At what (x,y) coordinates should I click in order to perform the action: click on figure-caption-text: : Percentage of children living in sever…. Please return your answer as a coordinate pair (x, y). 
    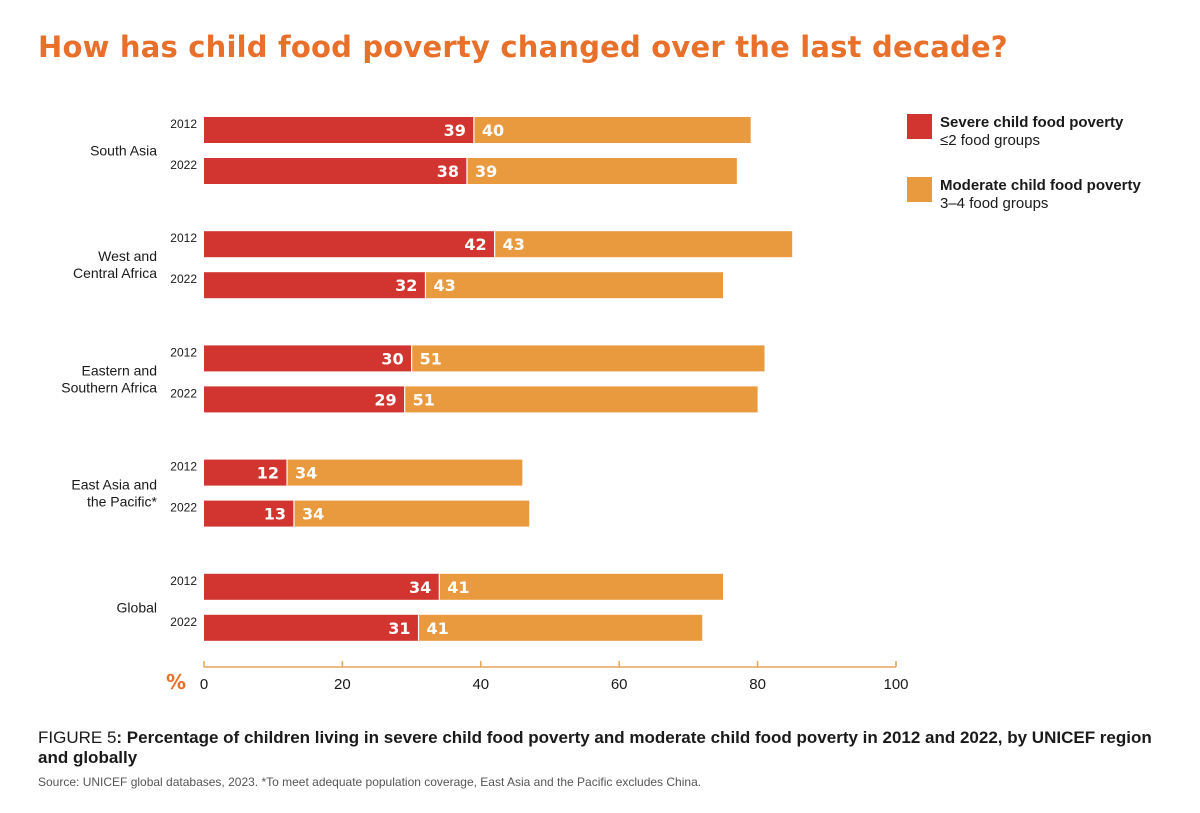
    Looking at the image, I should click on (595, 747).